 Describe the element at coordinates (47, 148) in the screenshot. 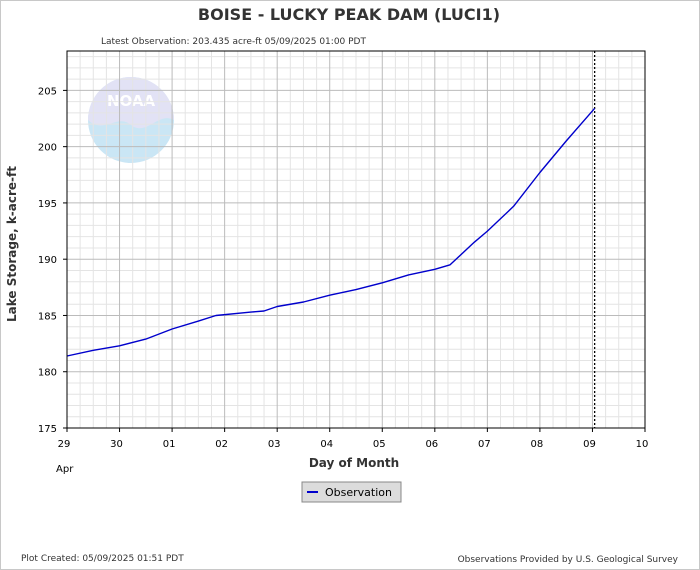

I see `y-tick-label: 200` at that location.